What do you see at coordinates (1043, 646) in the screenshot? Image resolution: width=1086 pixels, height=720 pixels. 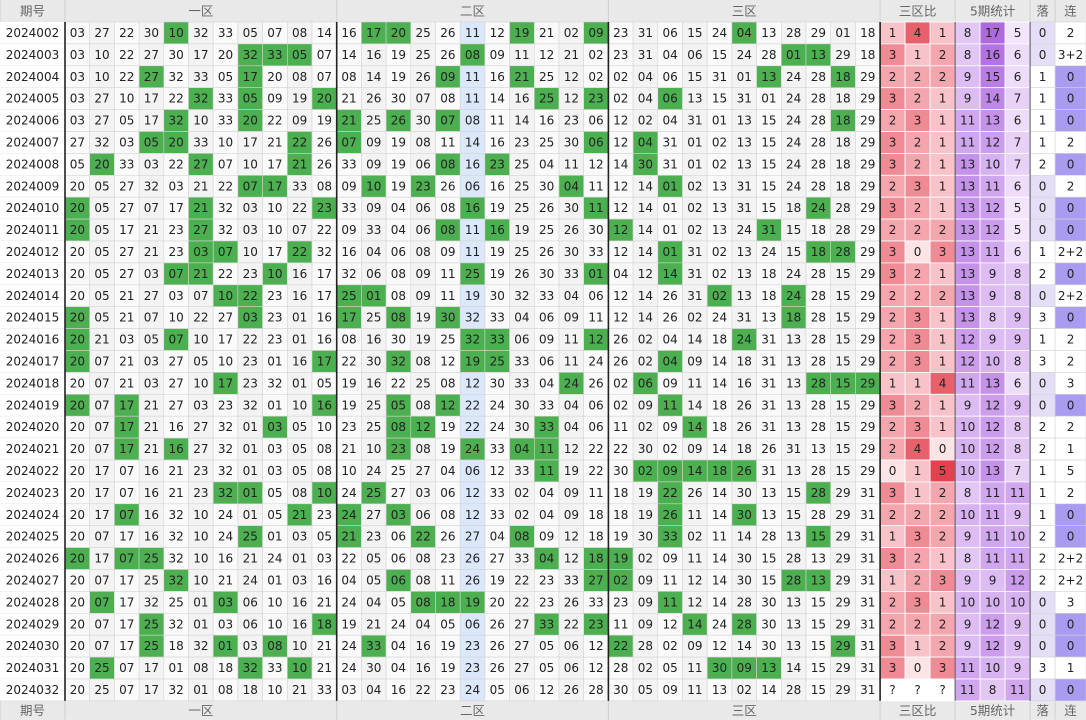 I see `drop: 0` at bounding box center [1043, 646].